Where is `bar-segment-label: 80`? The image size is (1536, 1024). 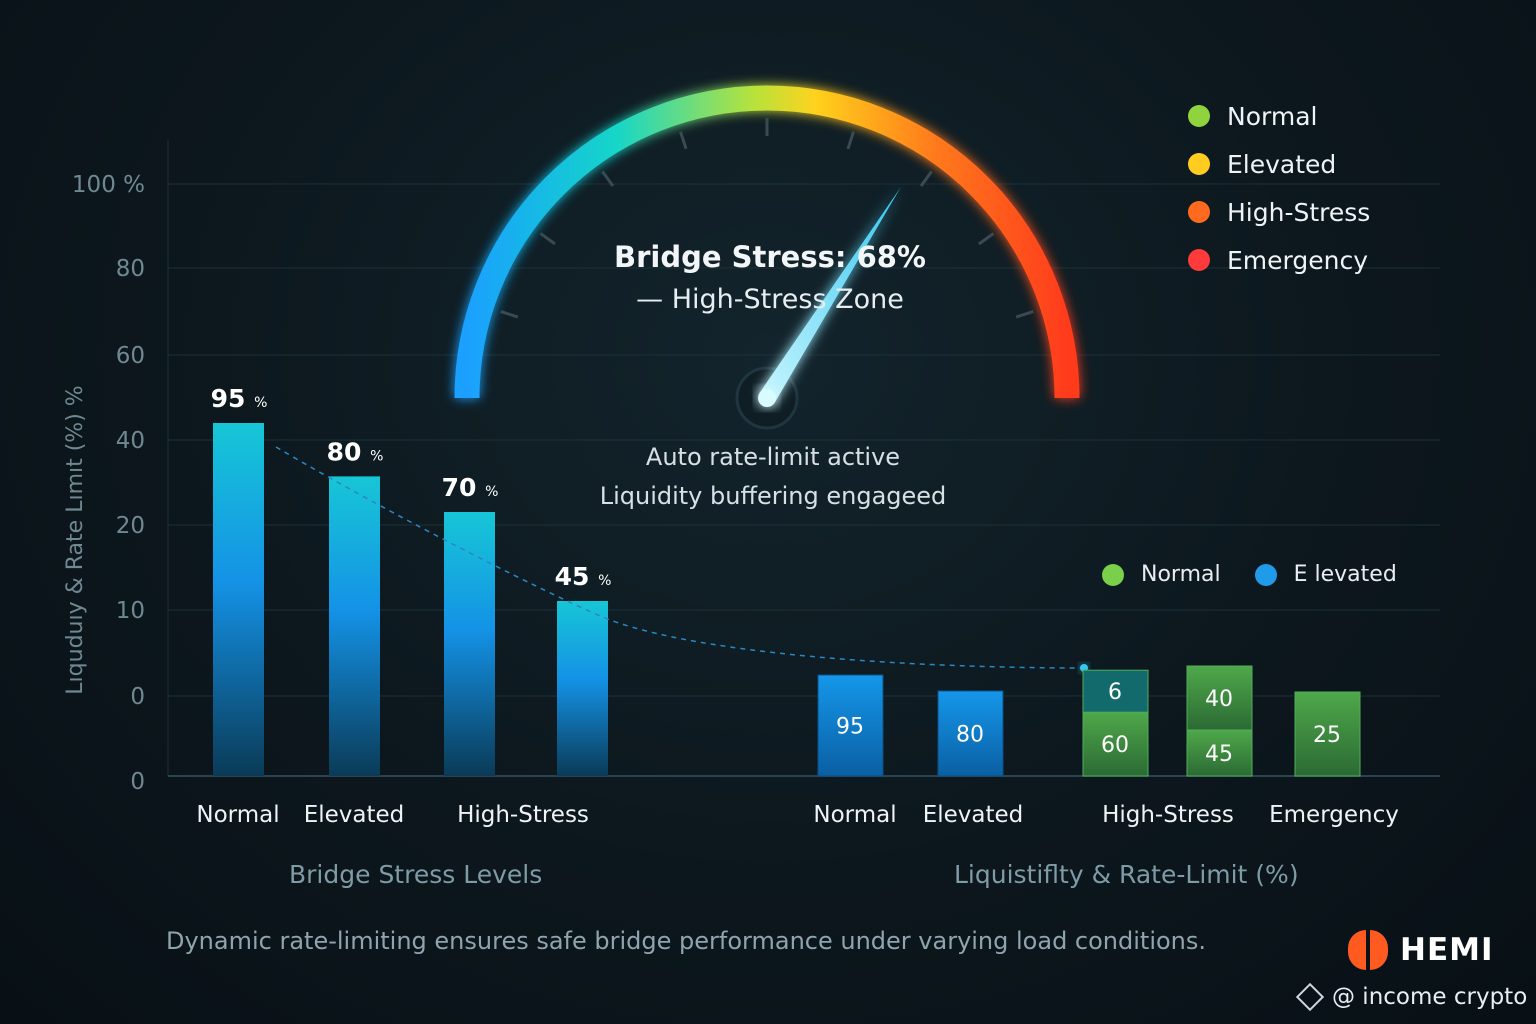
bar-segment-label: 80 is located at coordinates (970, 734).